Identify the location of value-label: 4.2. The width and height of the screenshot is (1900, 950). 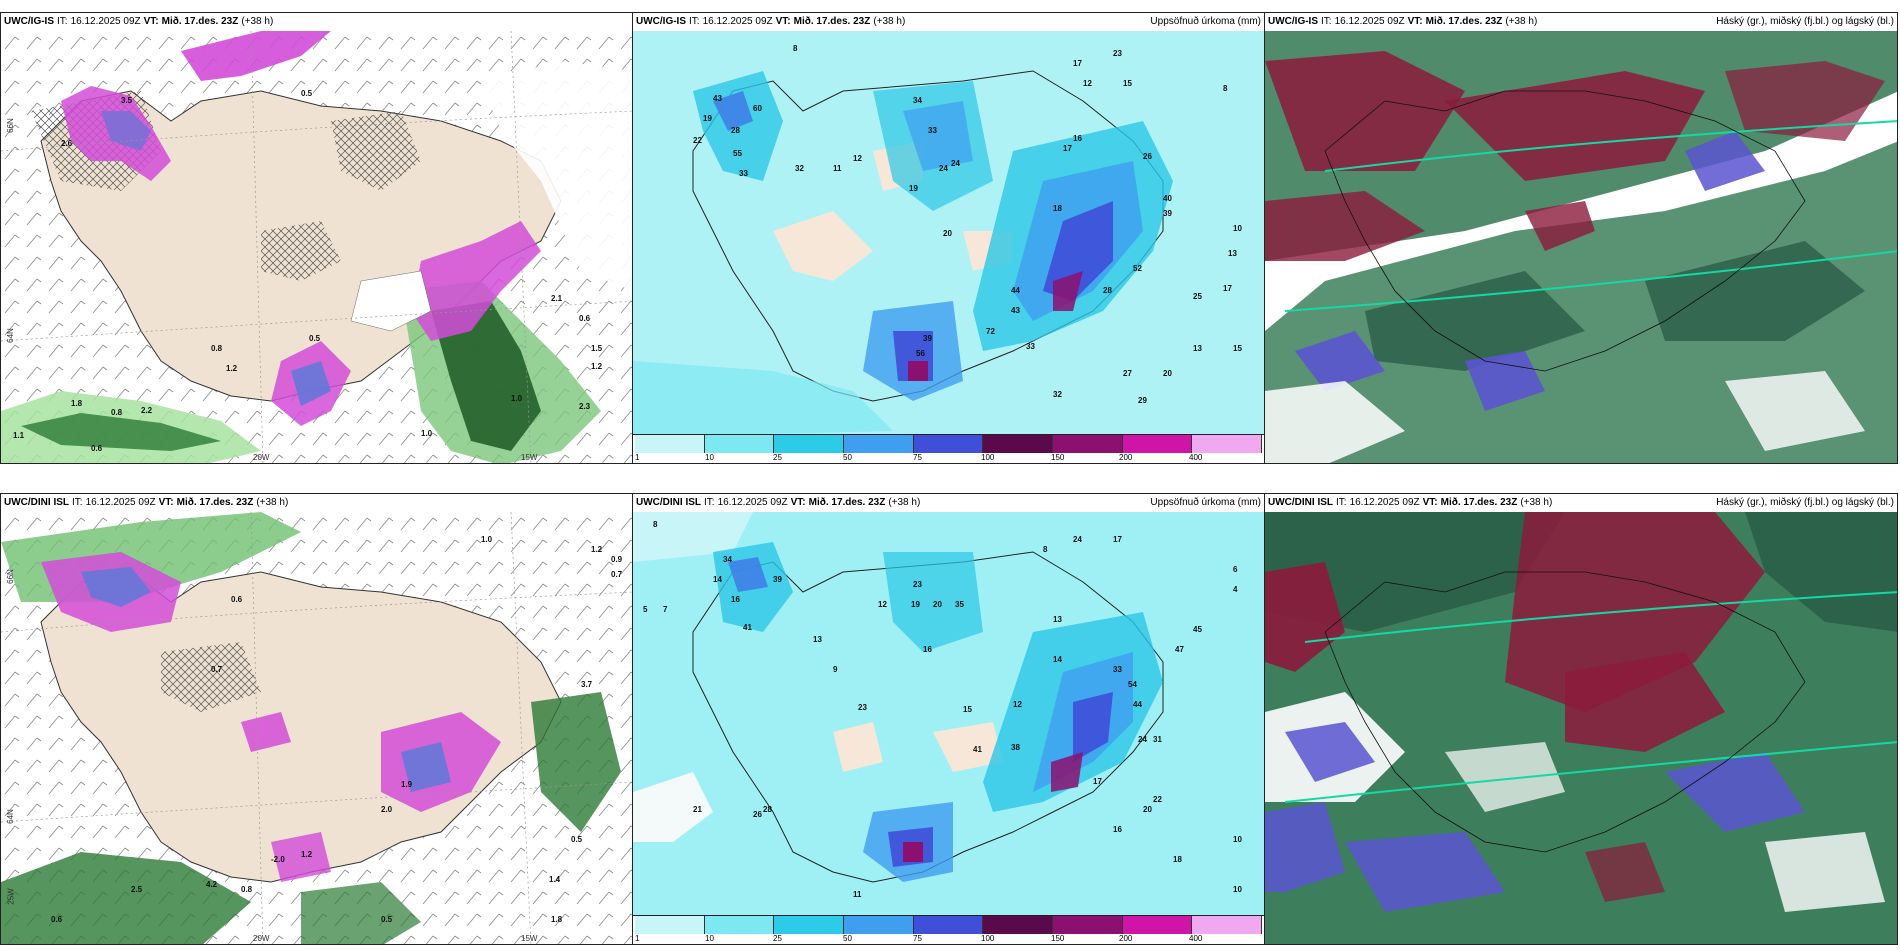
(212, 884).